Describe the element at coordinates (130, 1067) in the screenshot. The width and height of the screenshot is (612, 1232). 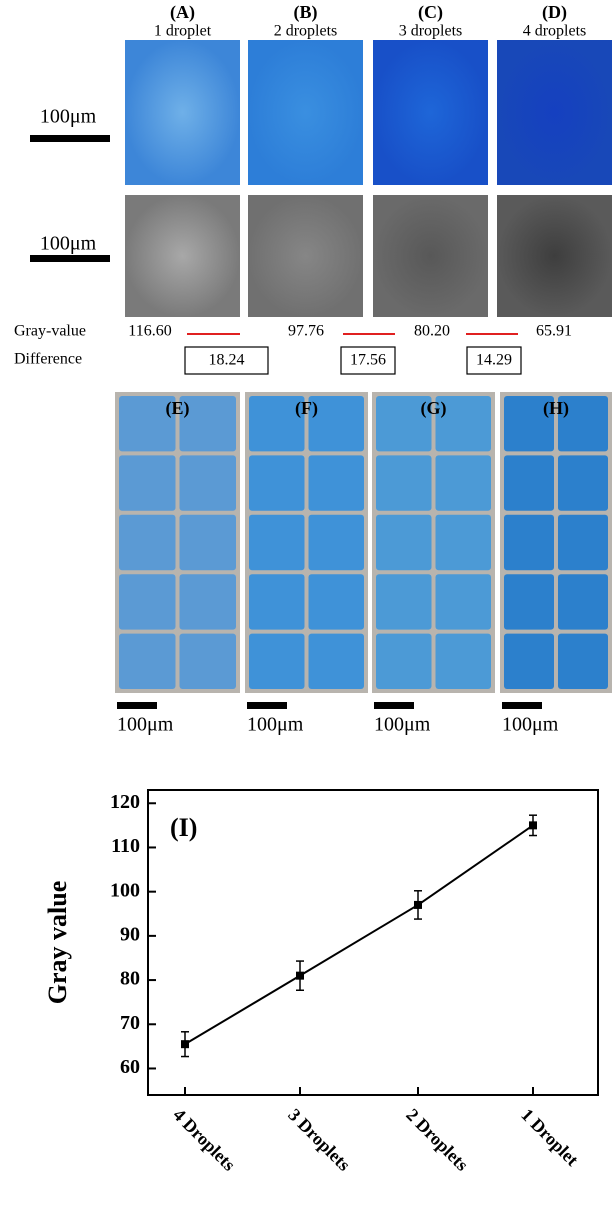
I see `y-tick-label: 60` at that location.